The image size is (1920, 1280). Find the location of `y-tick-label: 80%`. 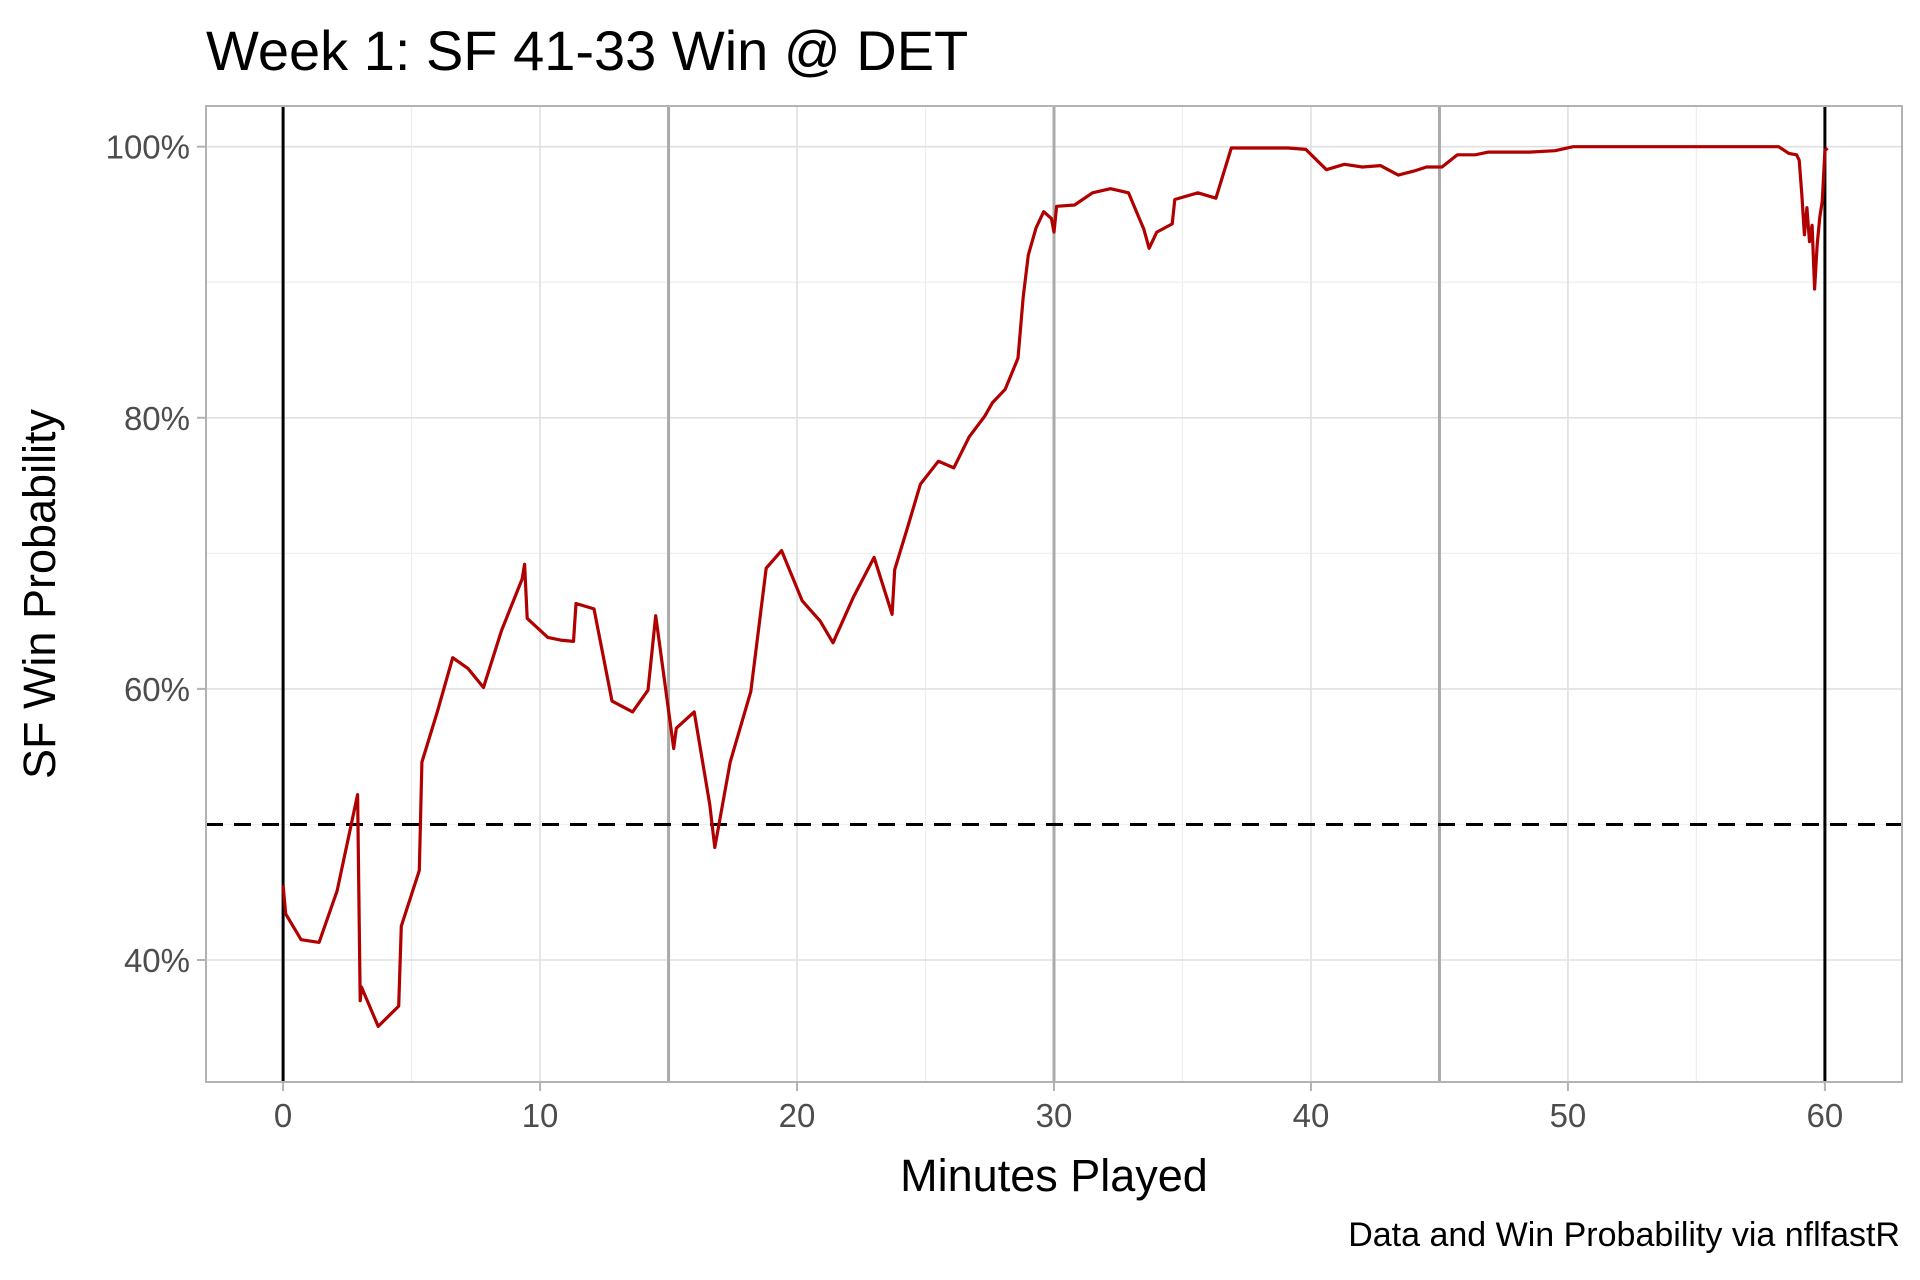

y-tick-label: 80% is located at coordinates (157, 418).